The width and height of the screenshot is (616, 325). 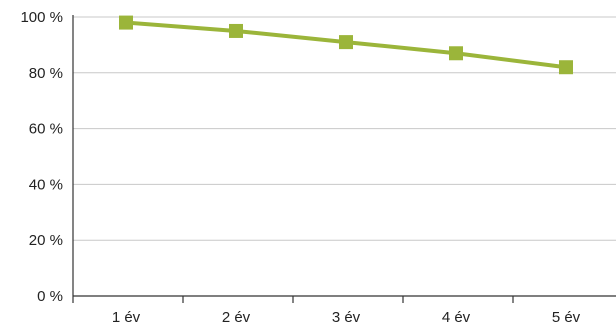 I want to click on y-tick-label: 80 %, so click(x=46, y=73).